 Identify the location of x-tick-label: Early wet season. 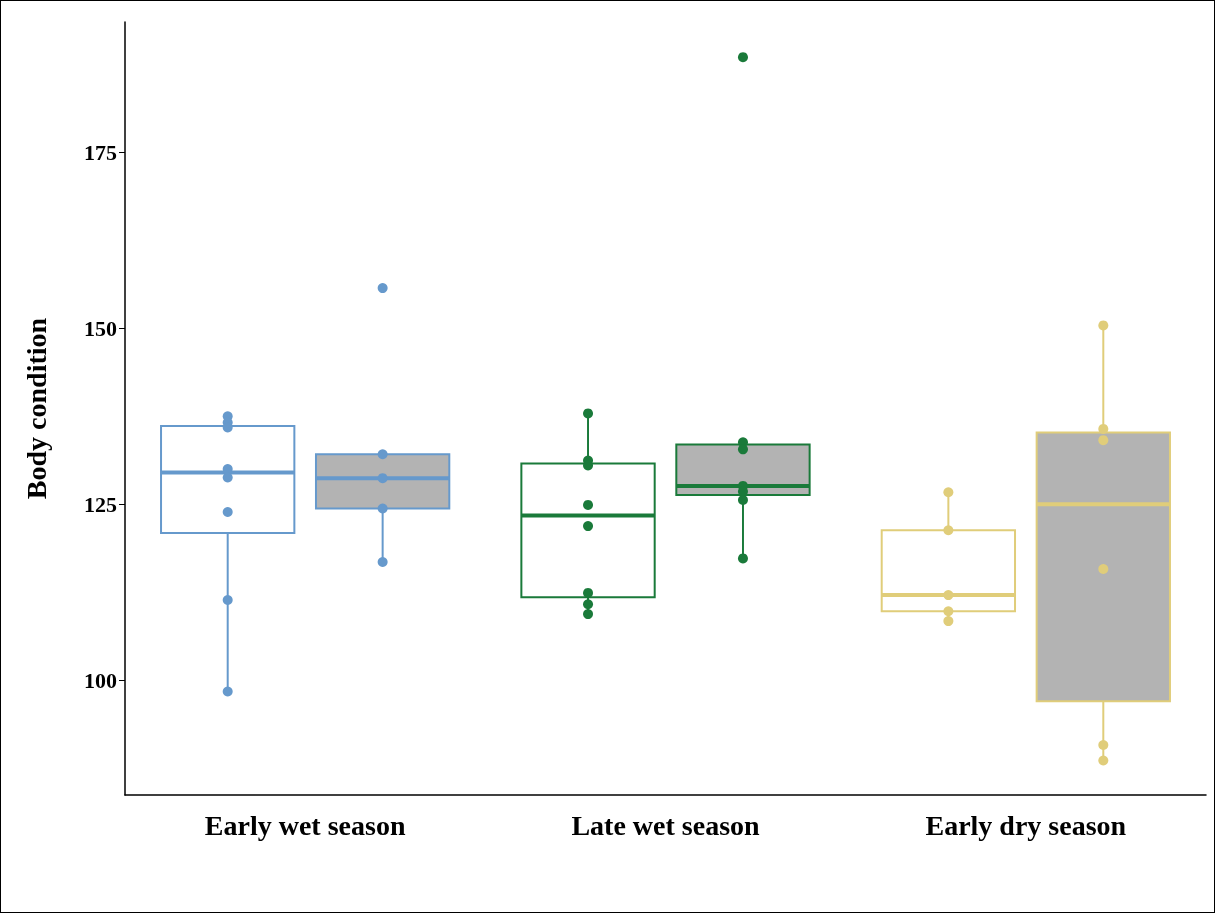
(305, 825).